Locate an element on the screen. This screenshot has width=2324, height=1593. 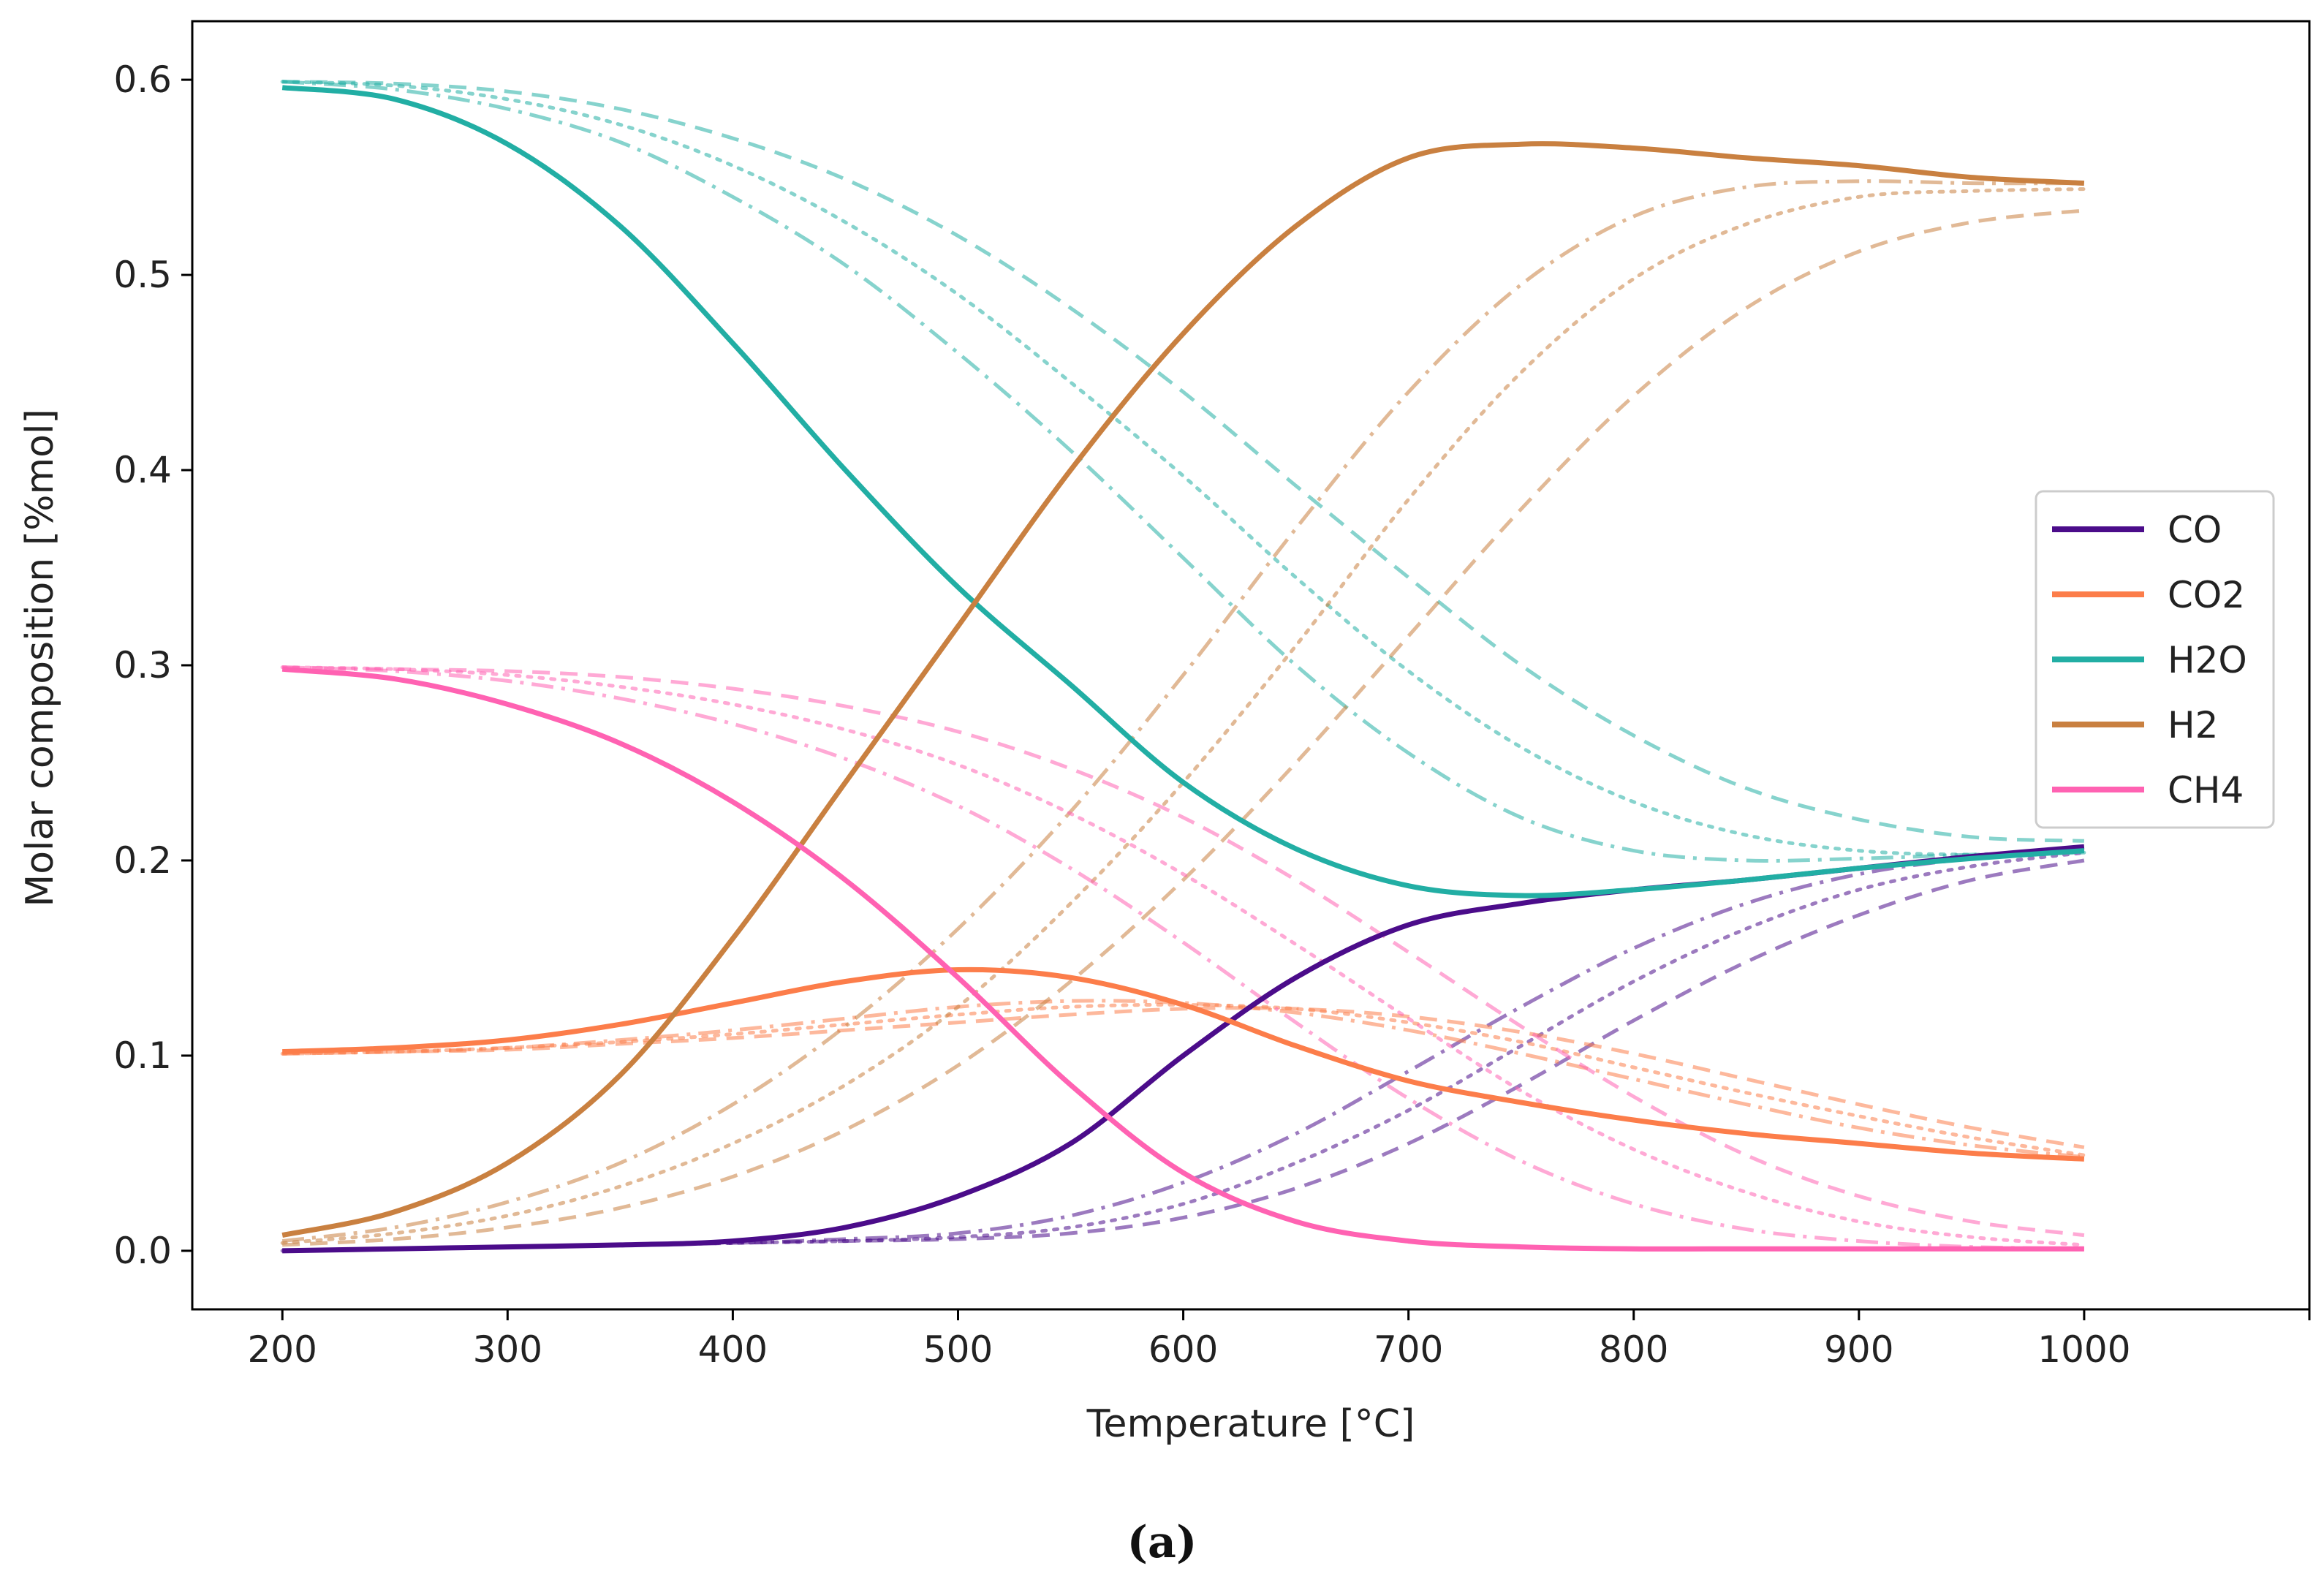
x-tick-label: 500 is located at coordinates (958, 1350).